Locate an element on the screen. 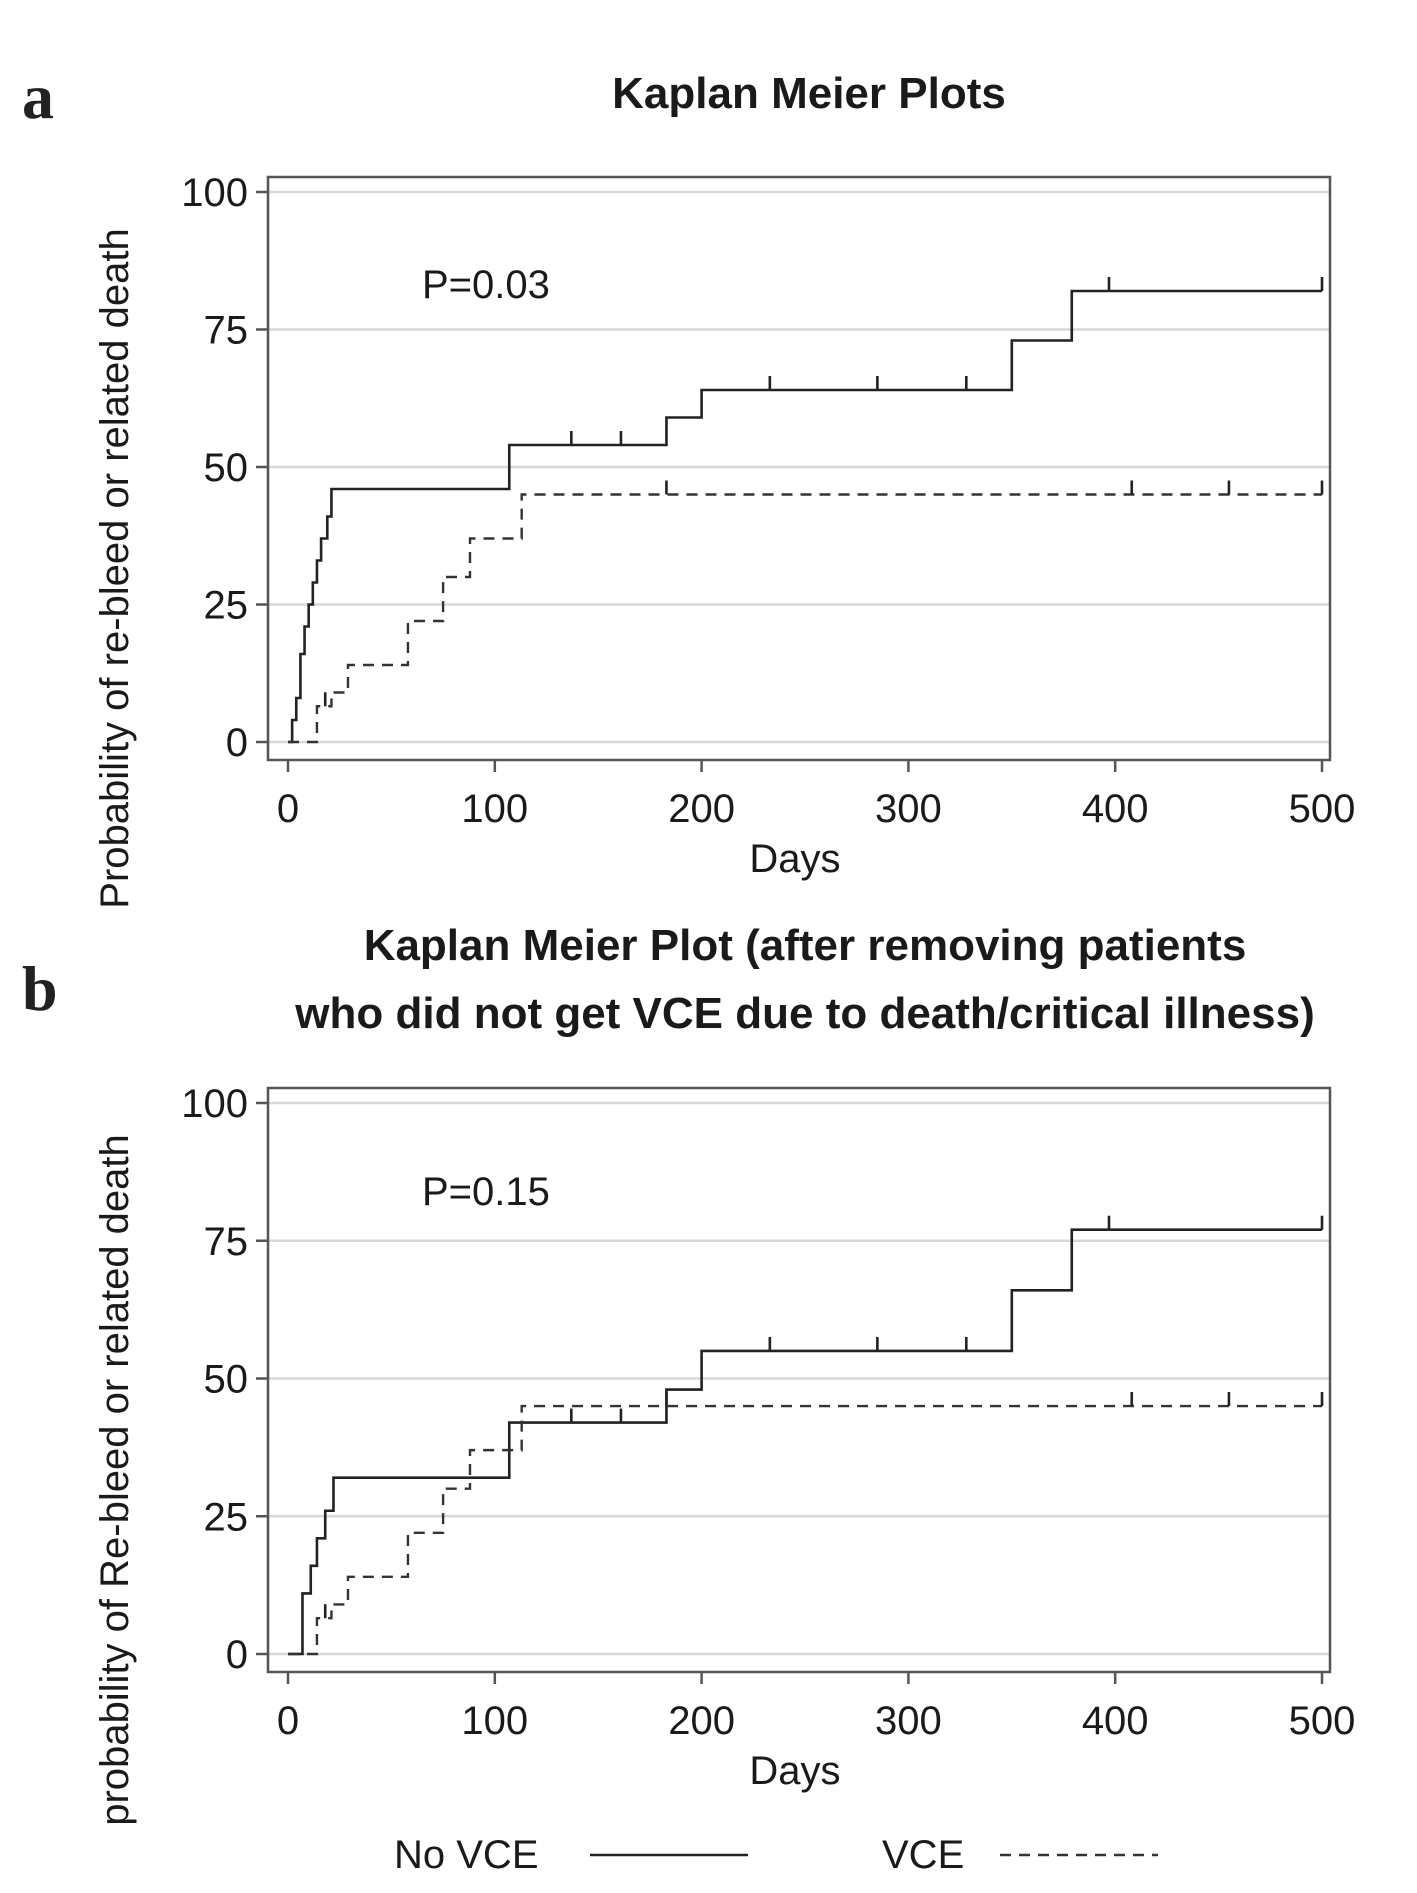 This screenshot has width=1417, height=1893. panel-letter: a is located at coordinates (38, 96).